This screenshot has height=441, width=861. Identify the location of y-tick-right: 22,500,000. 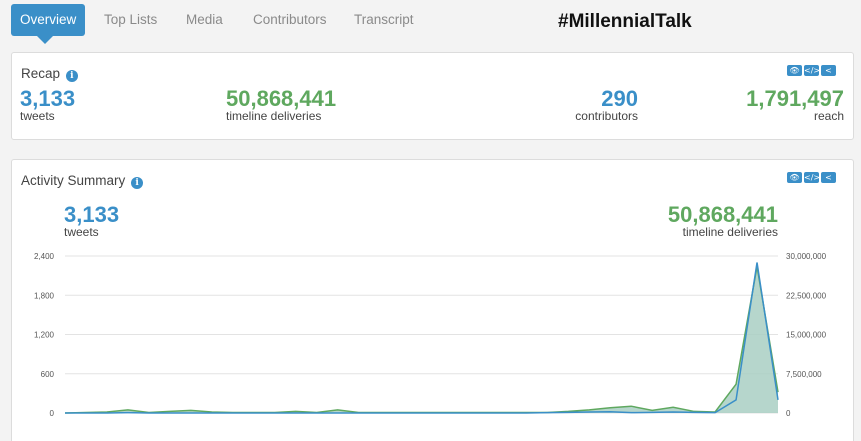
(806, 295).